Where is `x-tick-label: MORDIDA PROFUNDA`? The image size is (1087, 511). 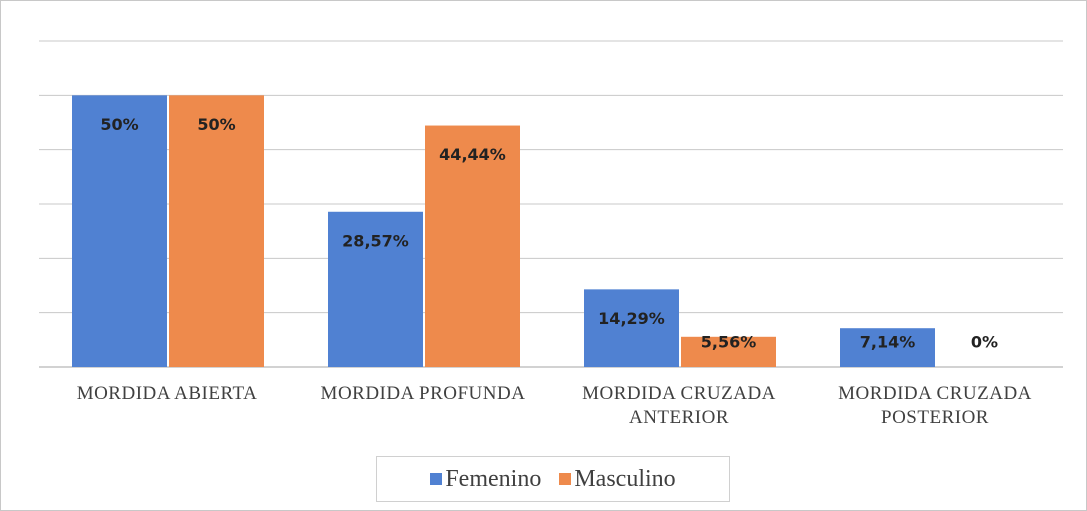
x-tick-label: MORDIDA PROFUNDA is located at coordinates (423, 393).